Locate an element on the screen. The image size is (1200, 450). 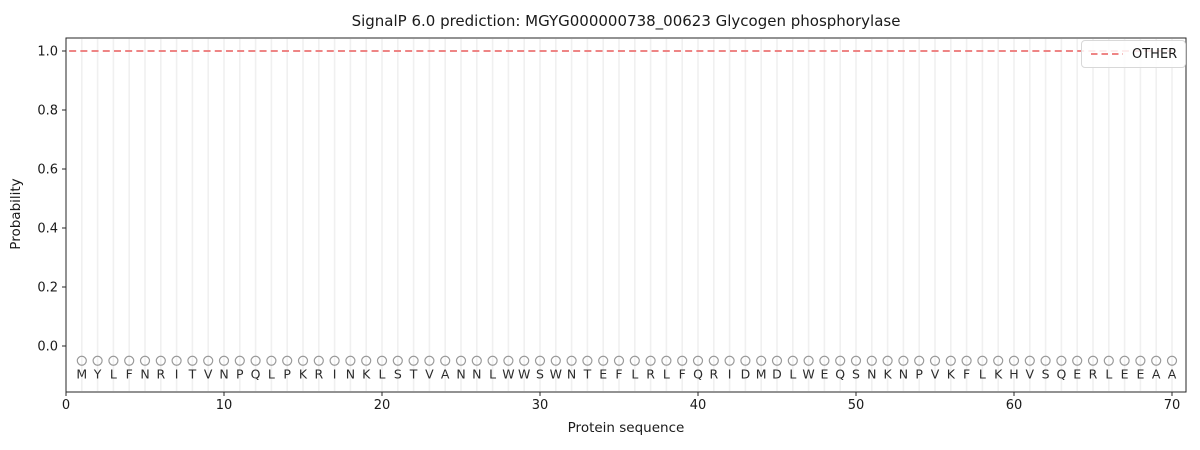
x-tick-label: 70 is located at coordinates (1172, 405).